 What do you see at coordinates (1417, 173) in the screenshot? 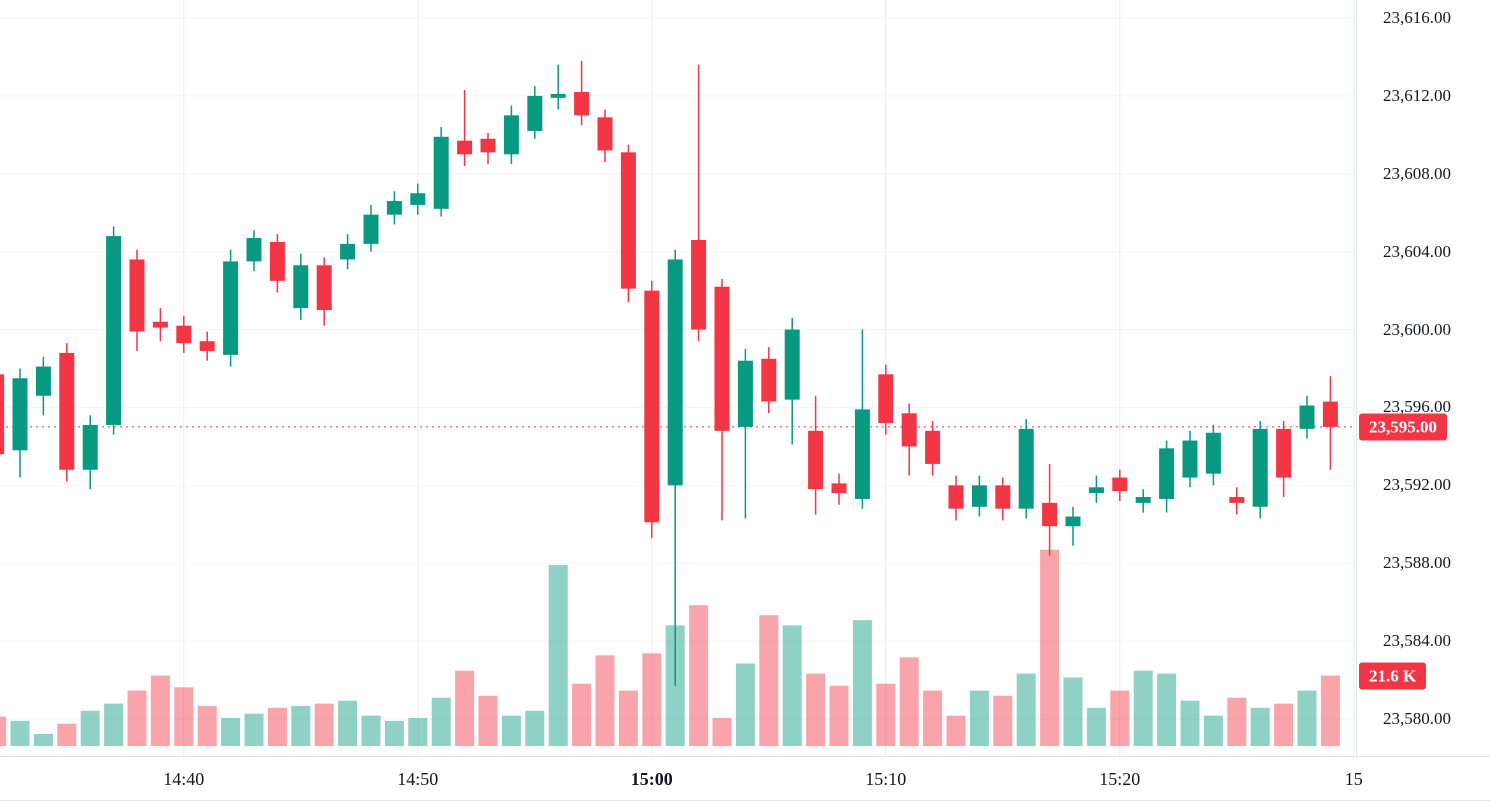
I see `price-tick-label: 23,608.00` at bounding box center [1417, 173].